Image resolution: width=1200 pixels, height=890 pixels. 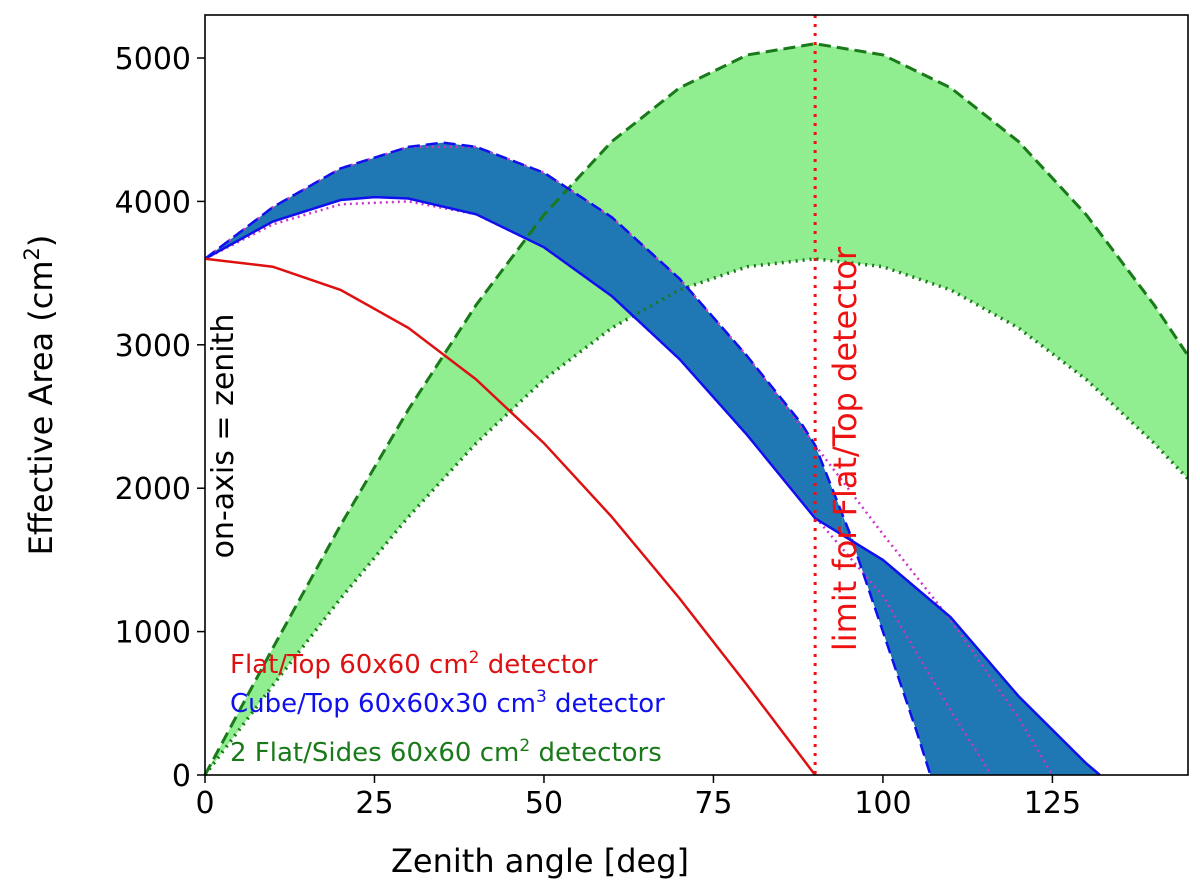 I want to click on y-axis-label-end: ), so click(x=41, y=241).